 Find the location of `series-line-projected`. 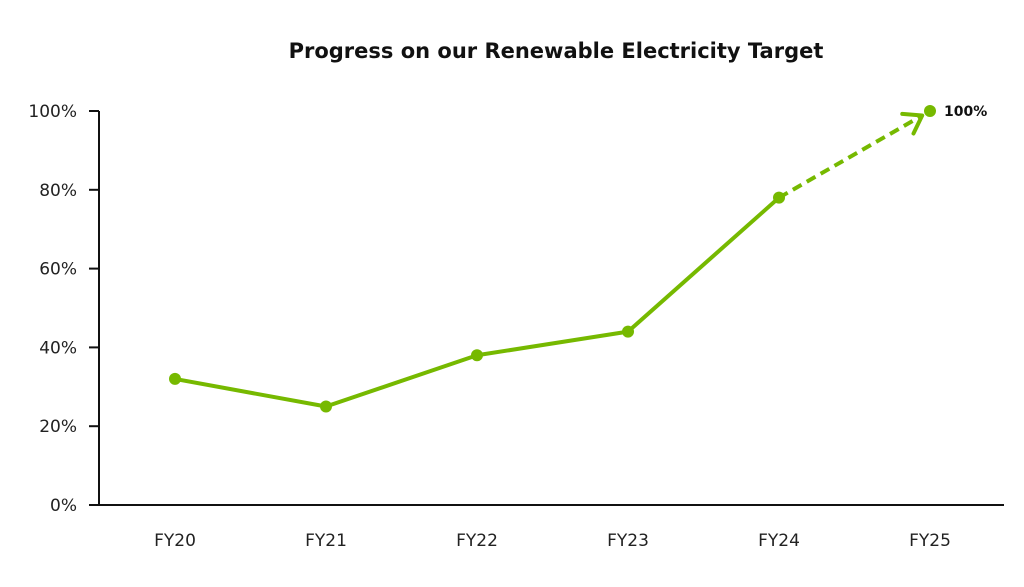

series-line-projected is located at coordinates (851, 156).